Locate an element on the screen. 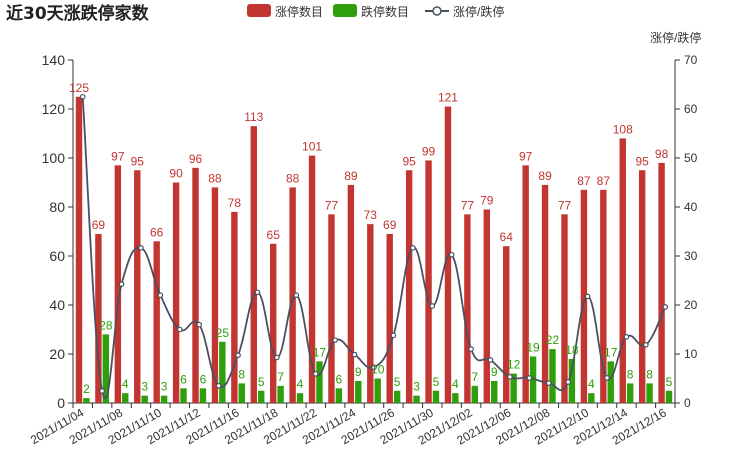  limit-up-value-label: 98 is located at coordinates (662, 154).